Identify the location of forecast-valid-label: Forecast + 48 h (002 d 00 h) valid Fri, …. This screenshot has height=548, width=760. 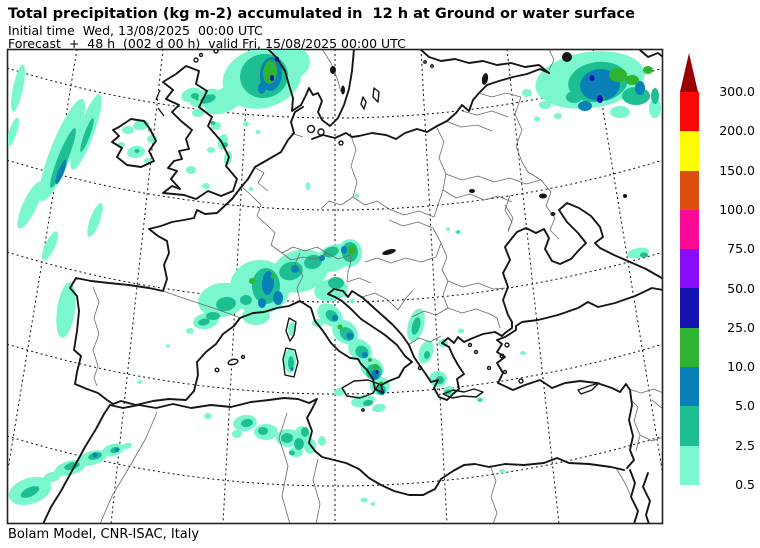
(207, 43).